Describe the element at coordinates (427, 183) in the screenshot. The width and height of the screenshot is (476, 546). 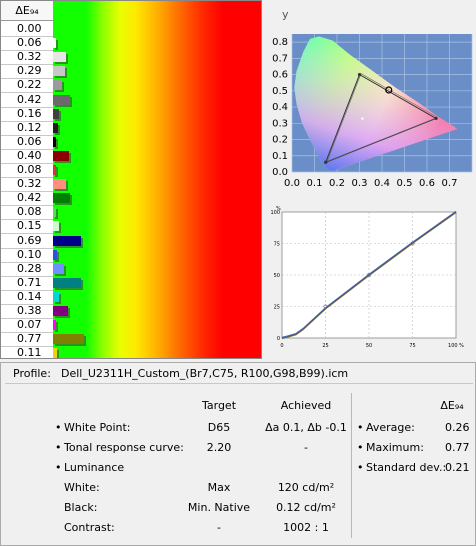
I see `cie-x-tick-label: 0.6` at that location.